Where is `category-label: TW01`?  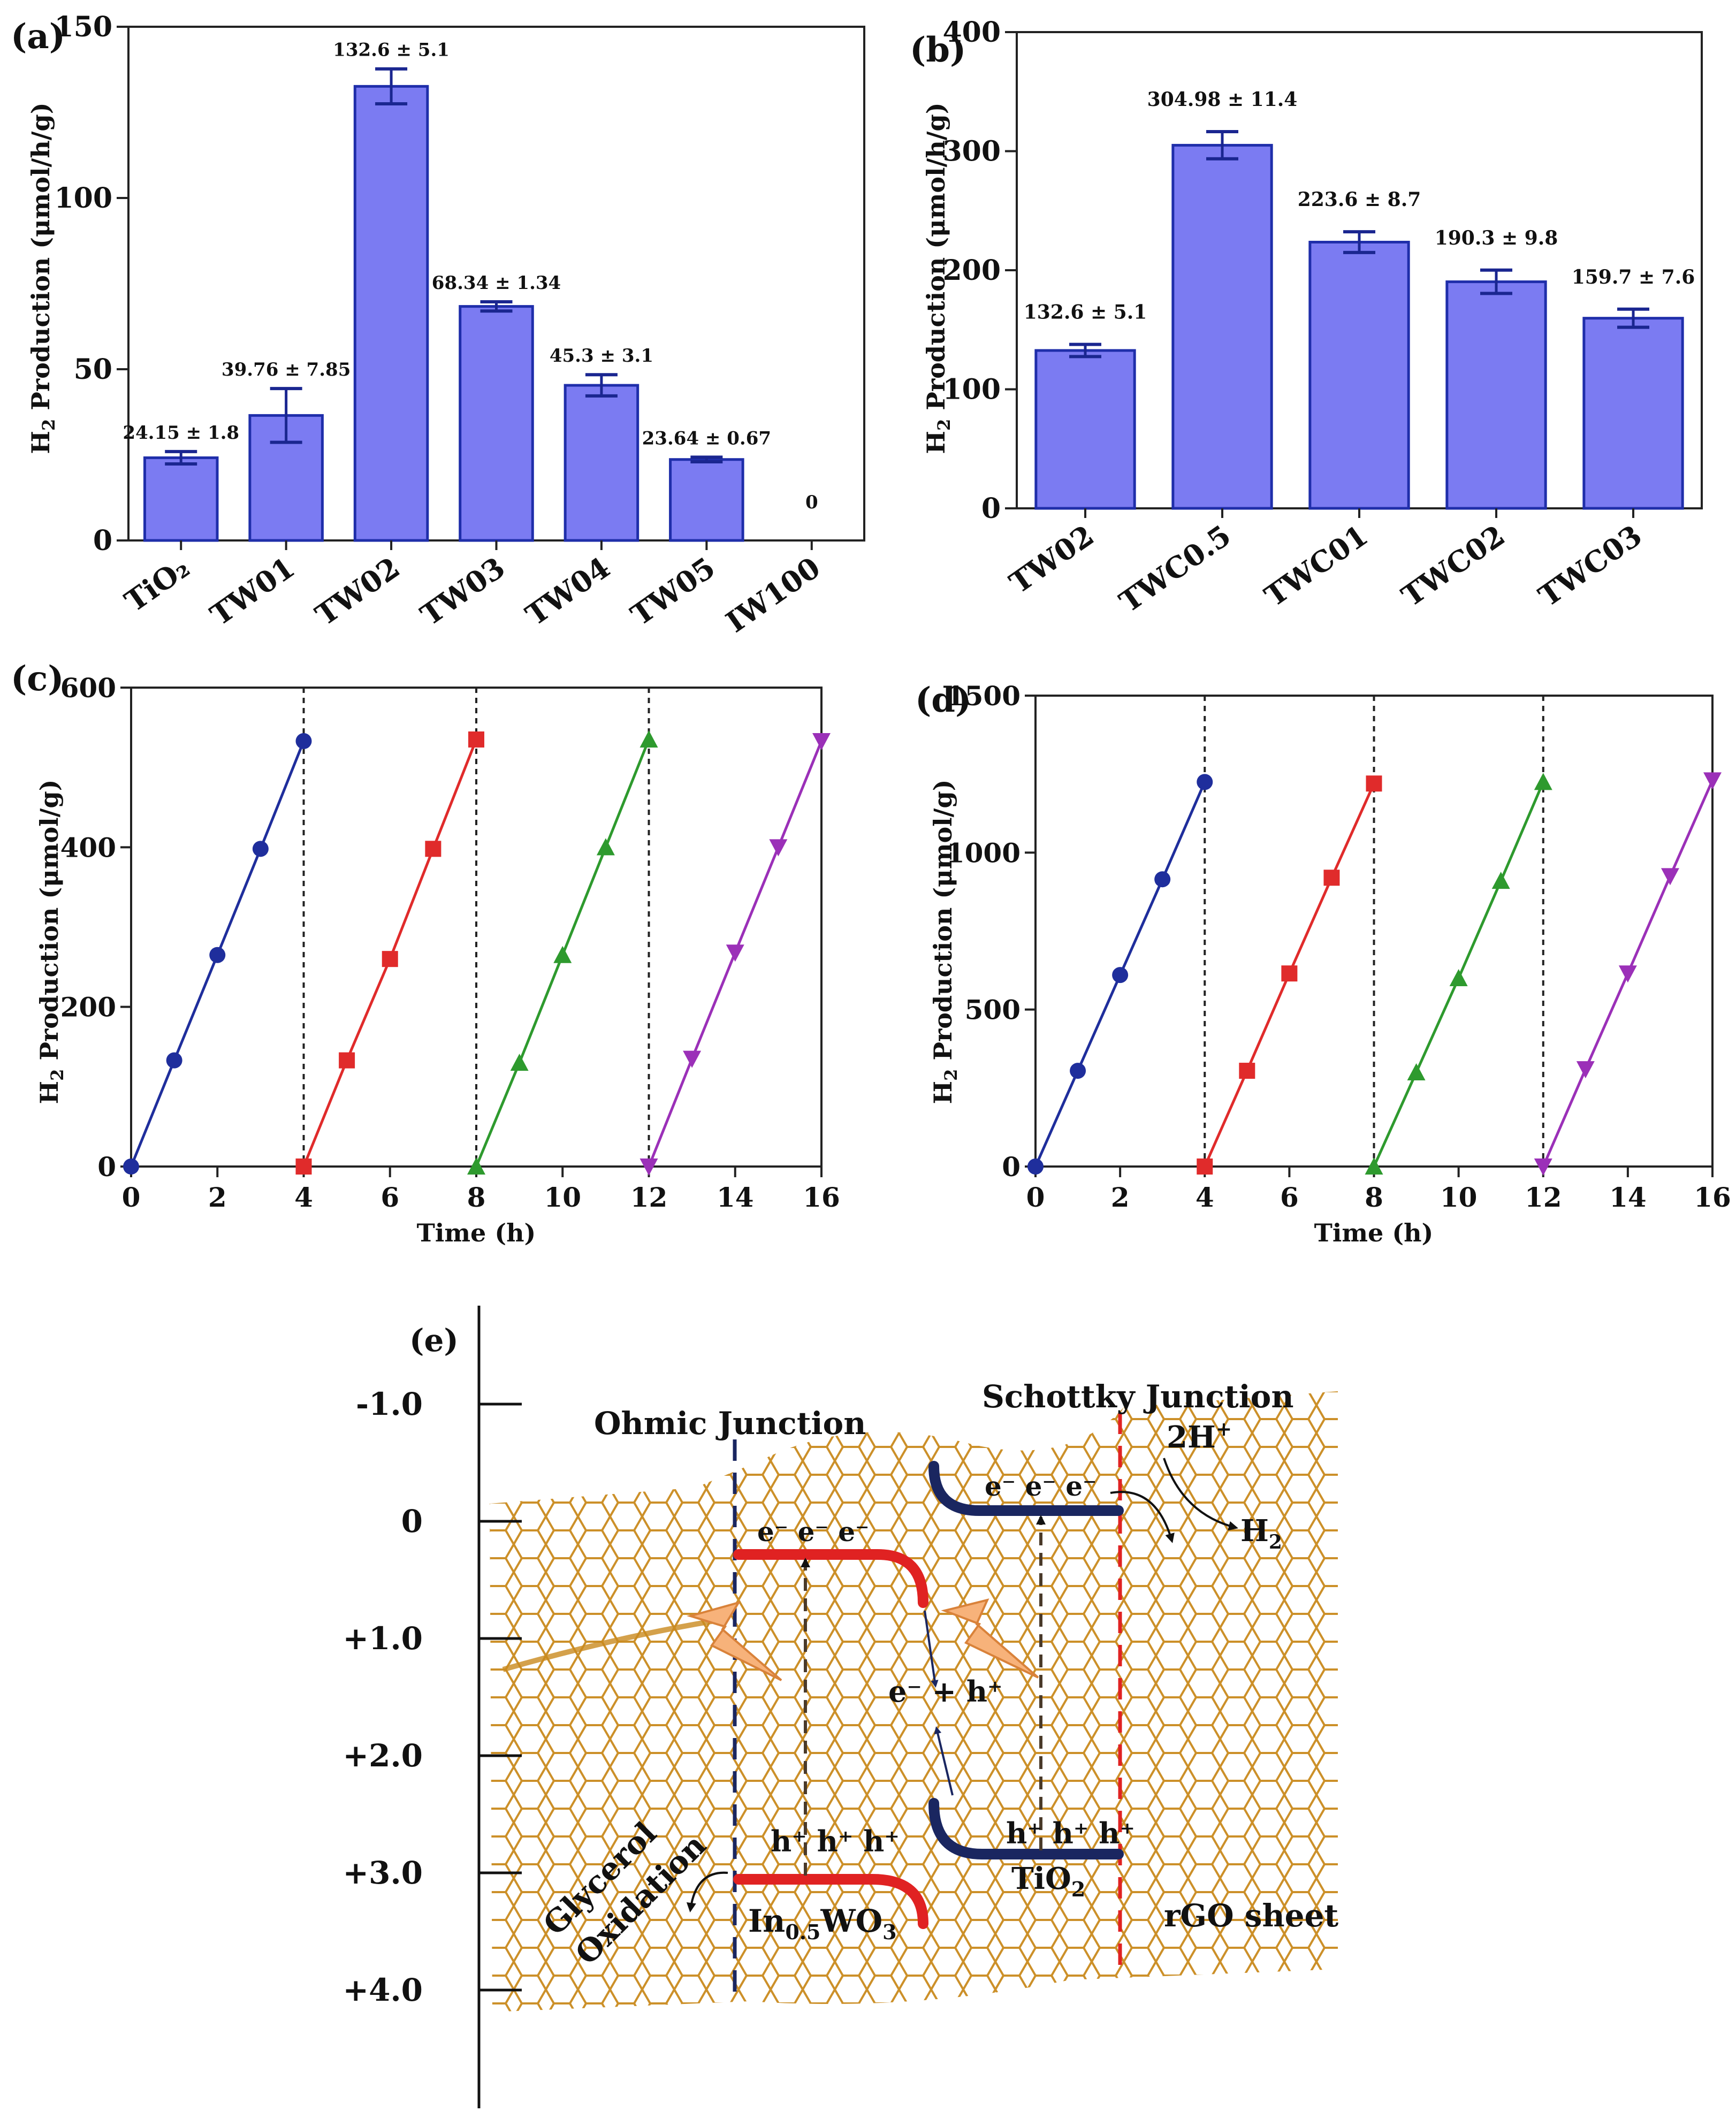 category-label: TW01 is located at coordinates (252, 591).